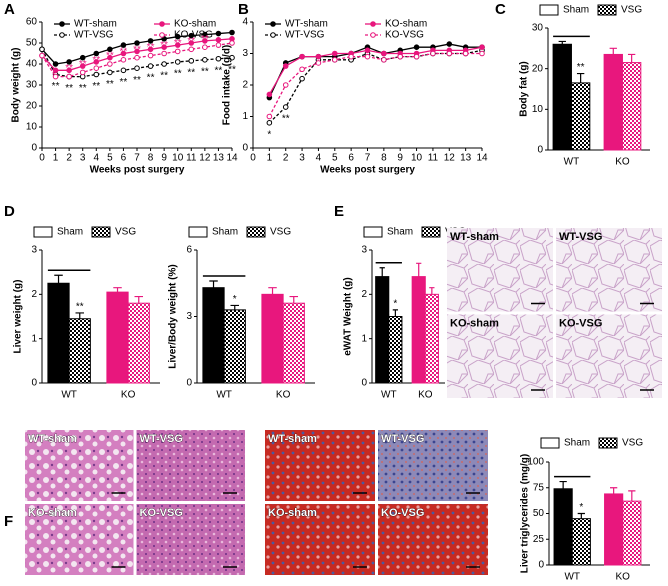 This screenshot has width=668, height=586. I want to click on y-axis-label: Liver triglycerides (mg/g), so click(525, 513).